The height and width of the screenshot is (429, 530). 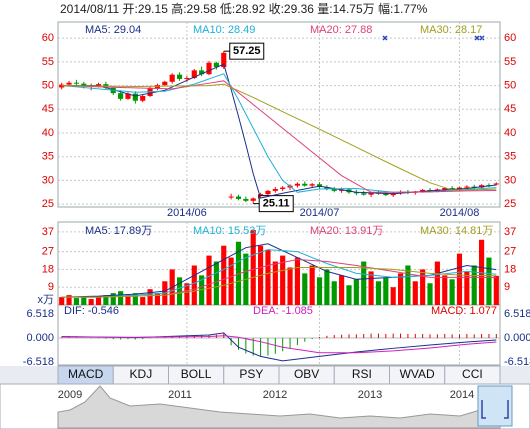 I want to click on y-tick-label-right: 18, so click(x=510, y=269).